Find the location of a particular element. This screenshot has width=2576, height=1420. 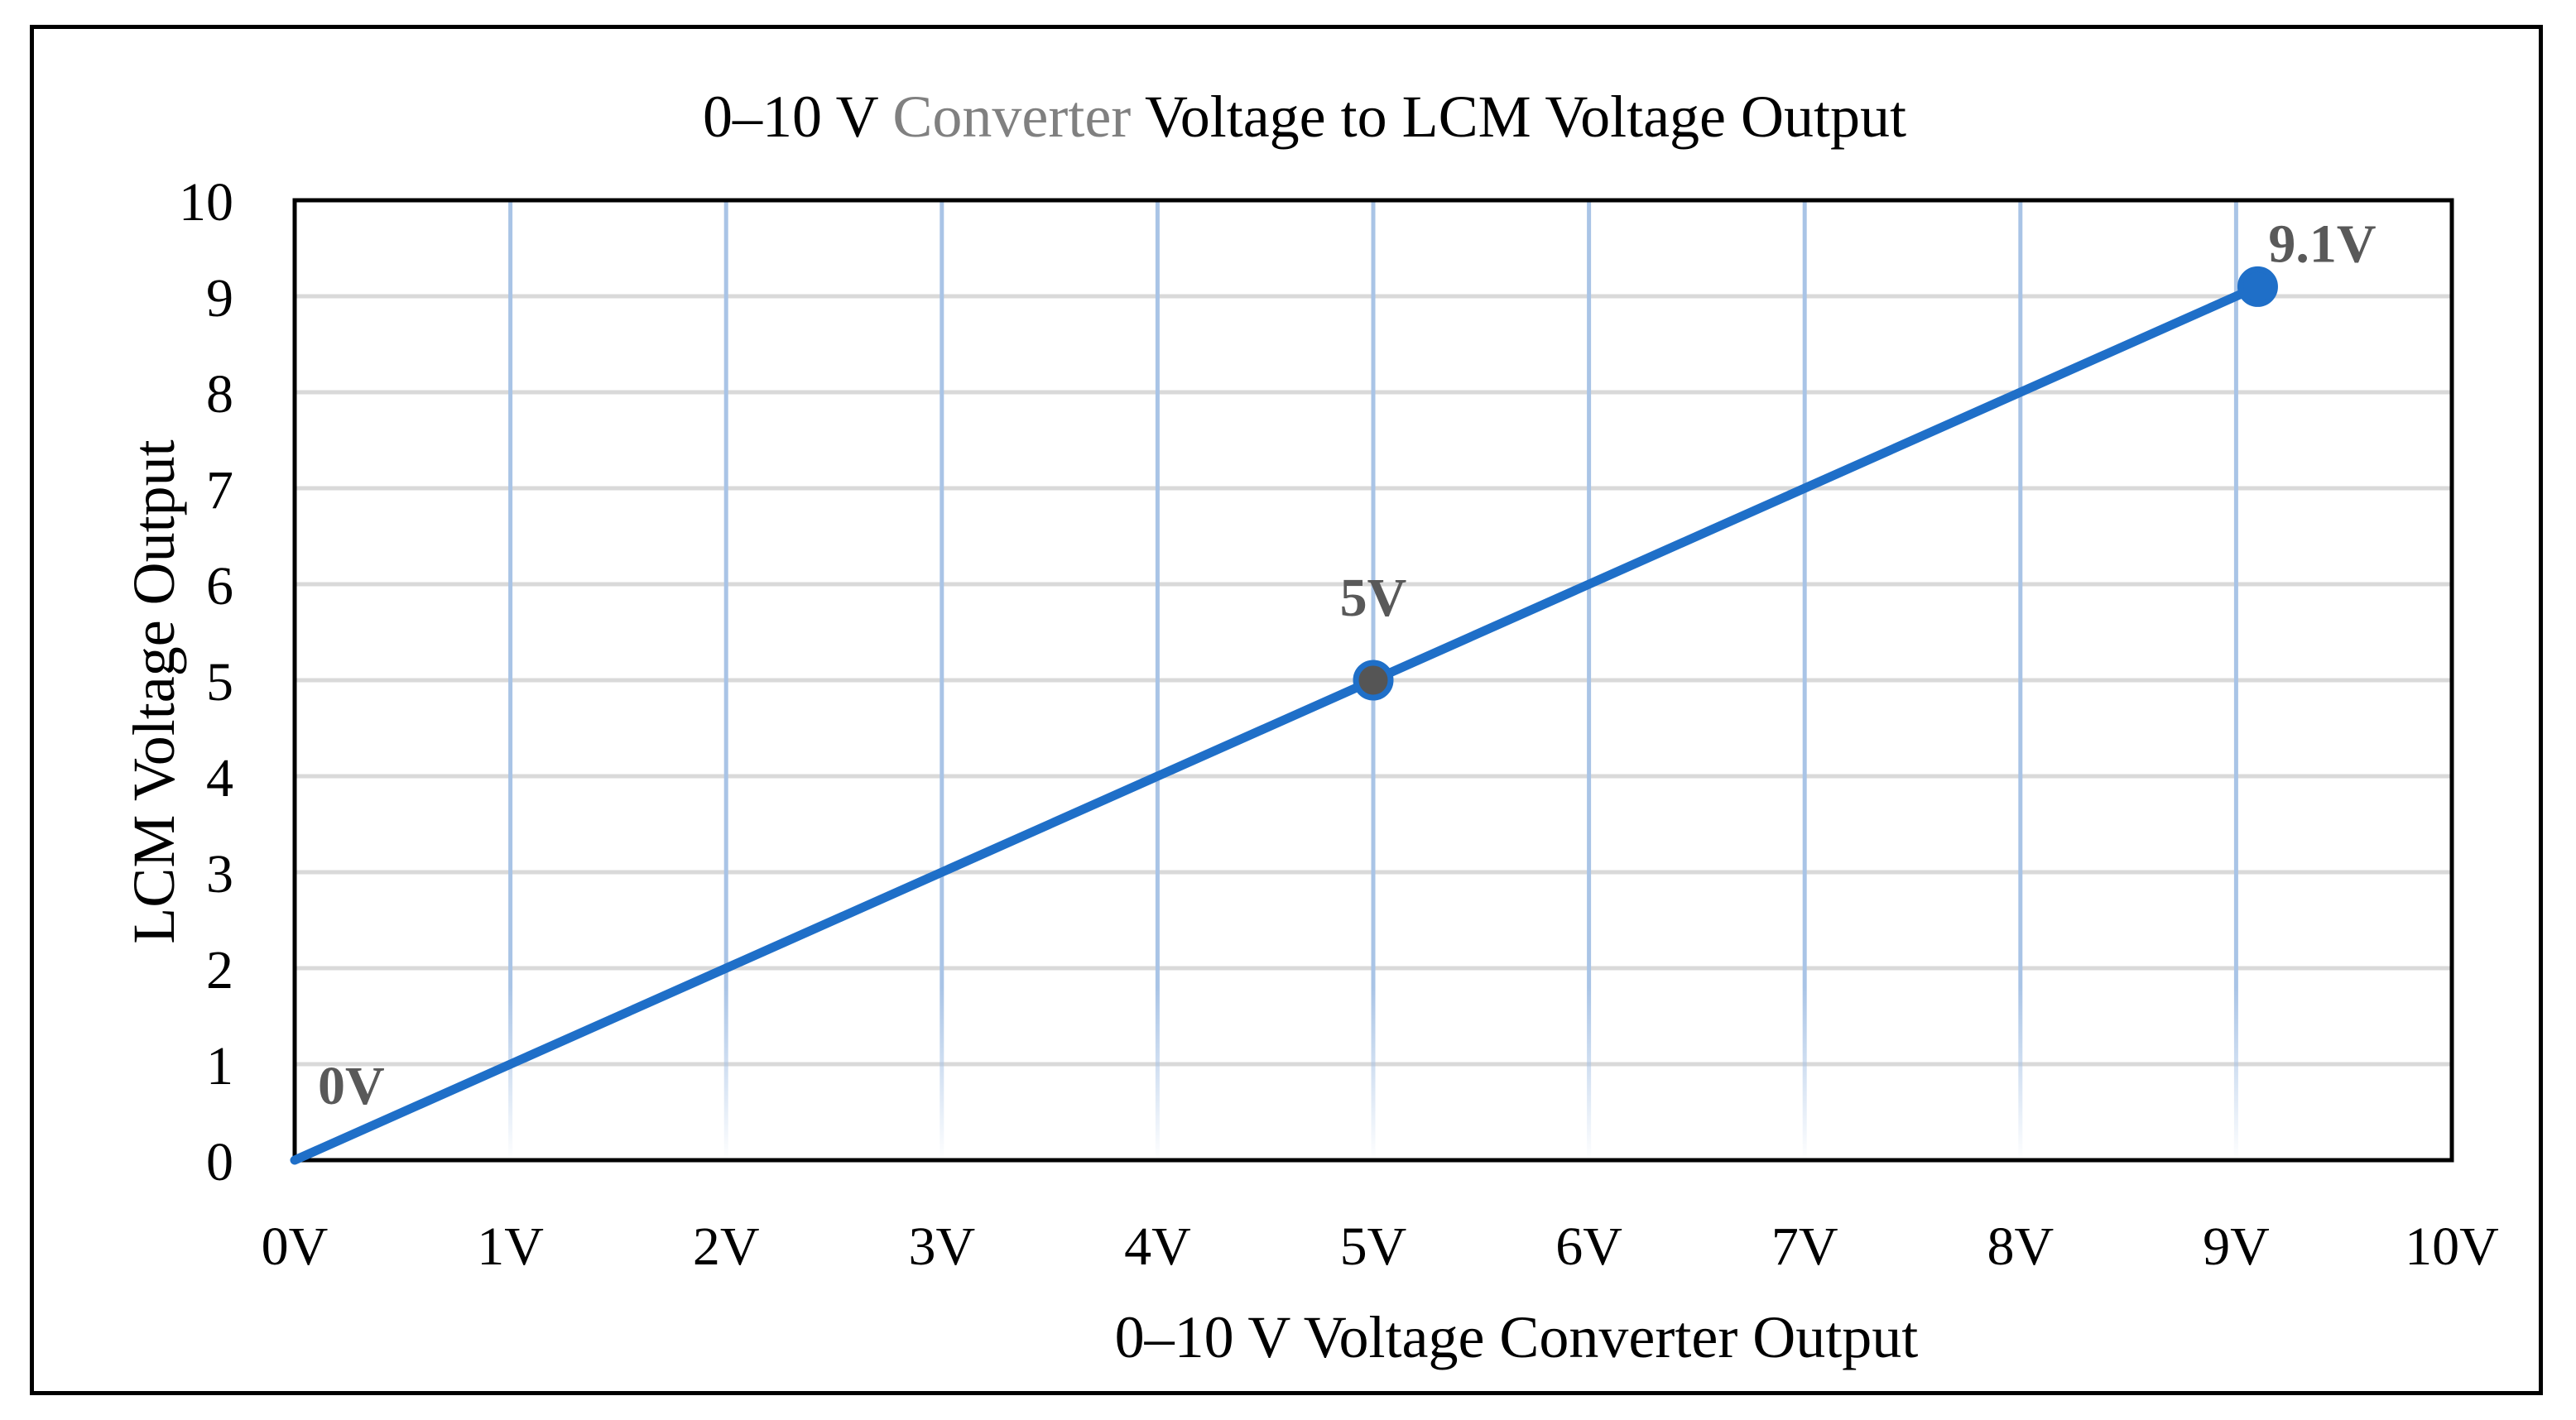

x-tick-label-7: 7V is located at coordinates (1804, 1246).